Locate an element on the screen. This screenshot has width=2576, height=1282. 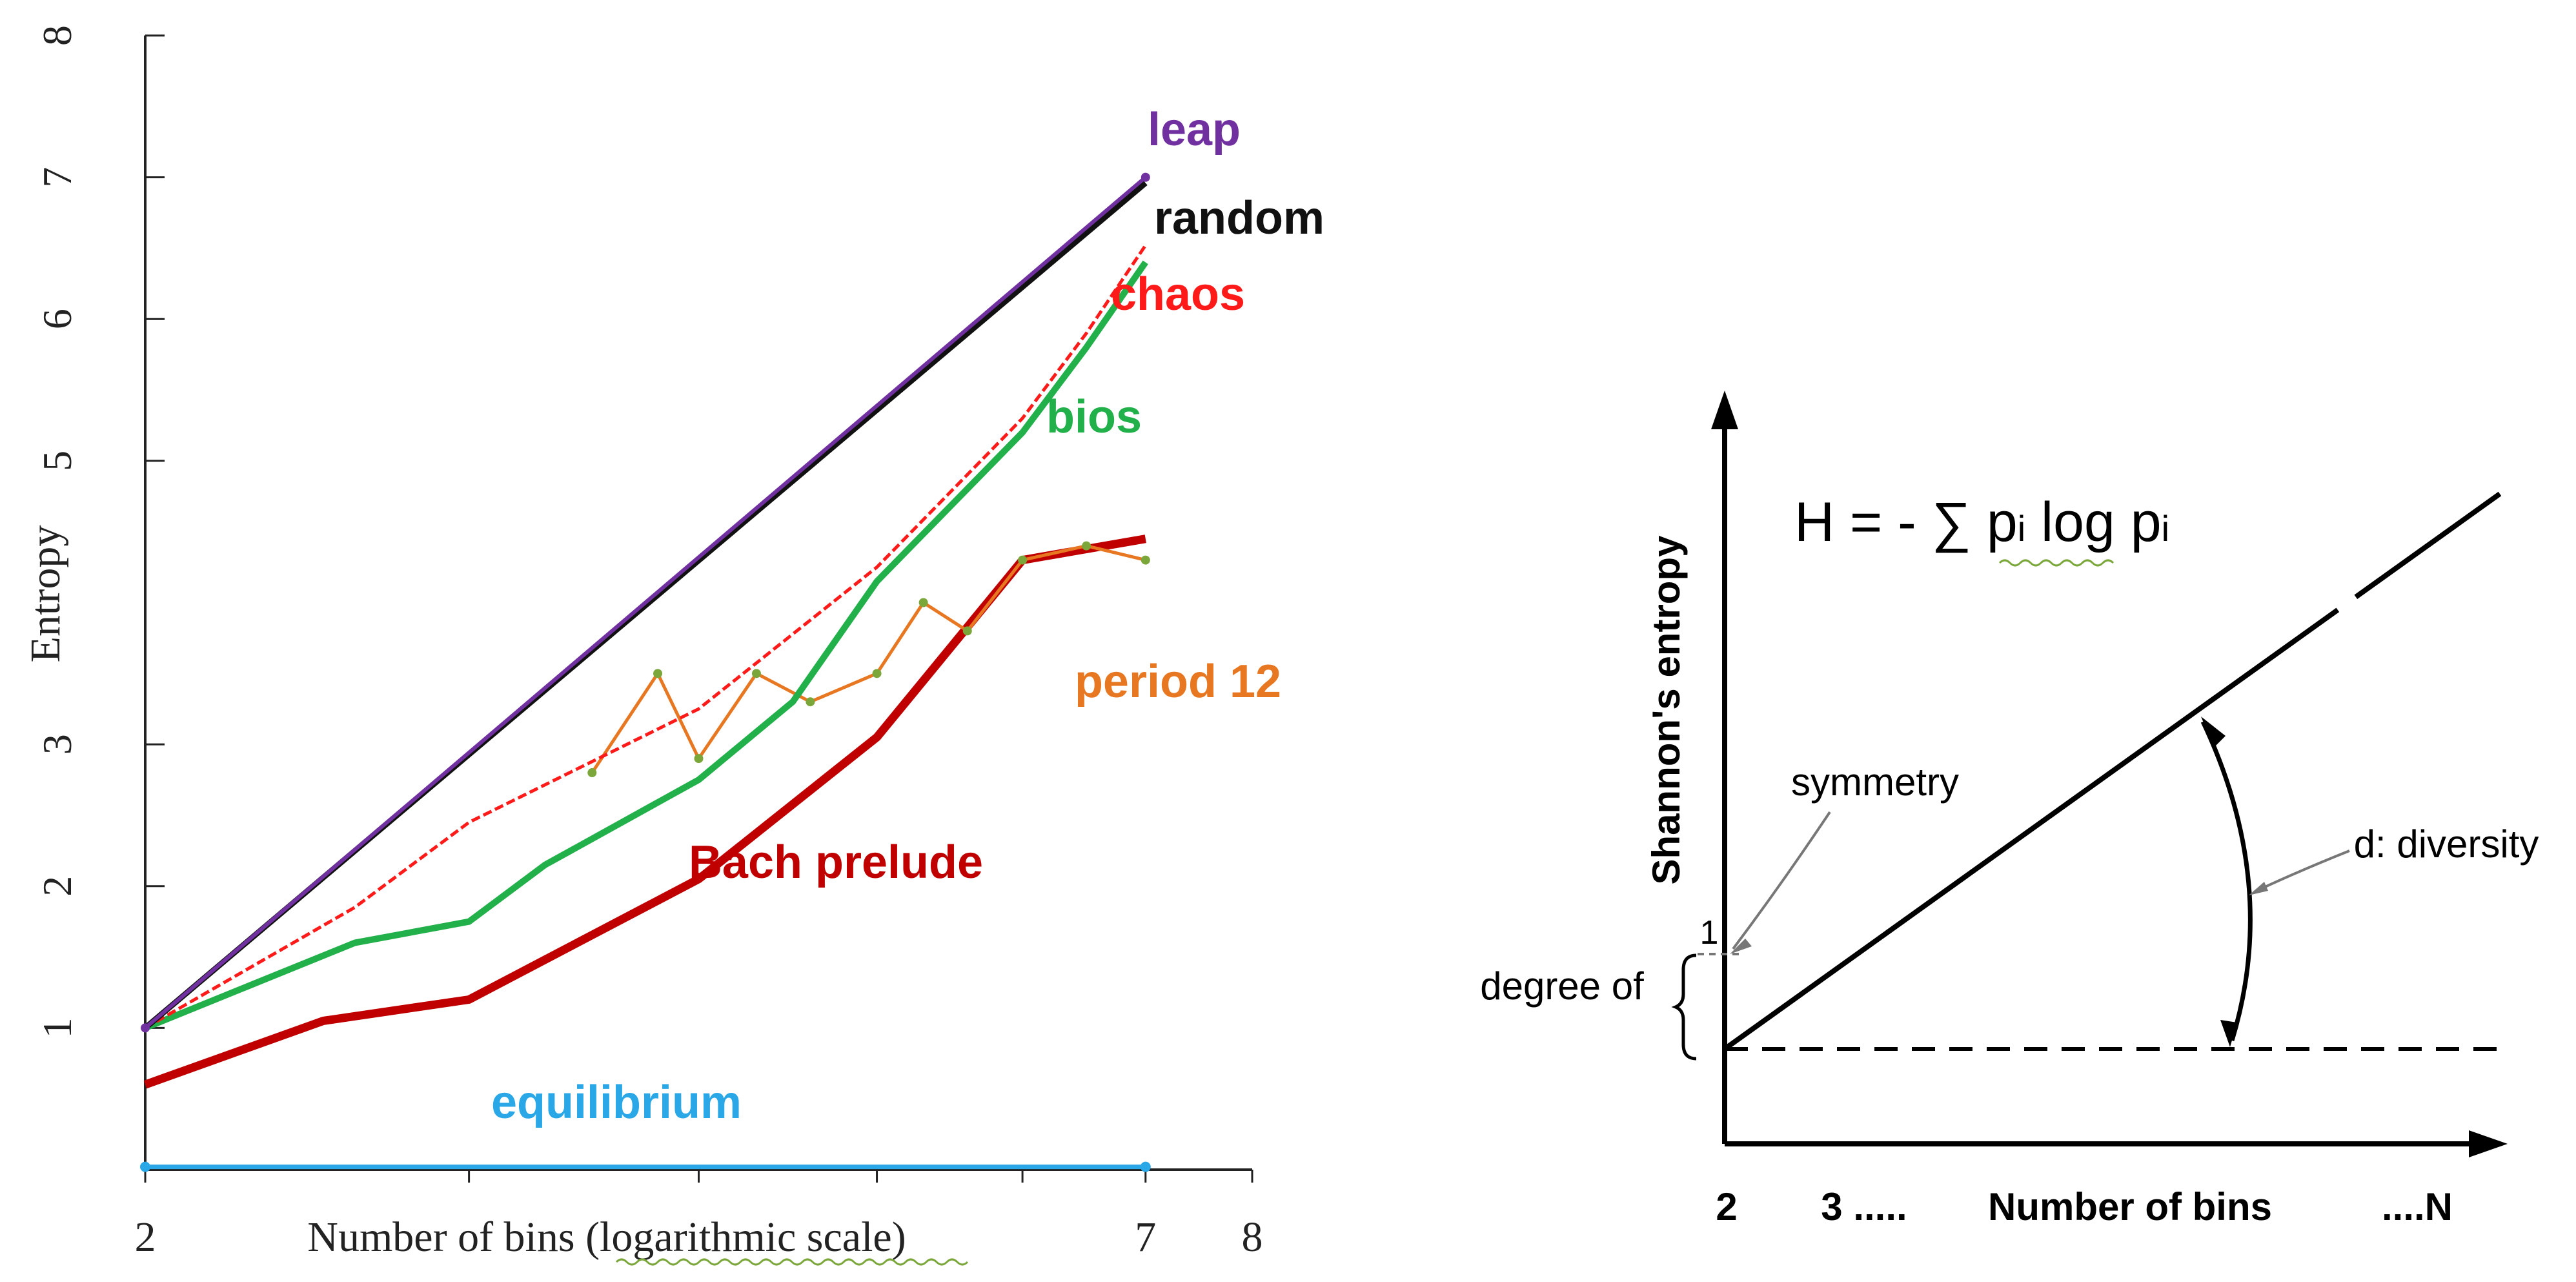
formula-spellcheck-underline is located at coordinates (2056, 563).